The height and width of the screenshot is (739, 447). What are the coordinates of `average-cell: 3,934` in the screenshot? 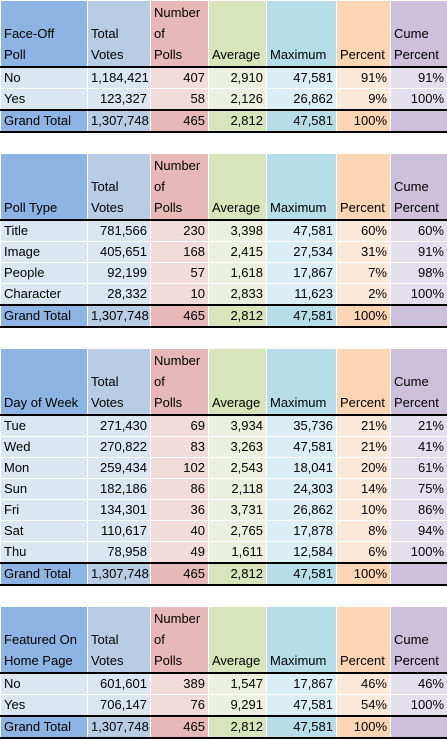 It's located at (238, 426).